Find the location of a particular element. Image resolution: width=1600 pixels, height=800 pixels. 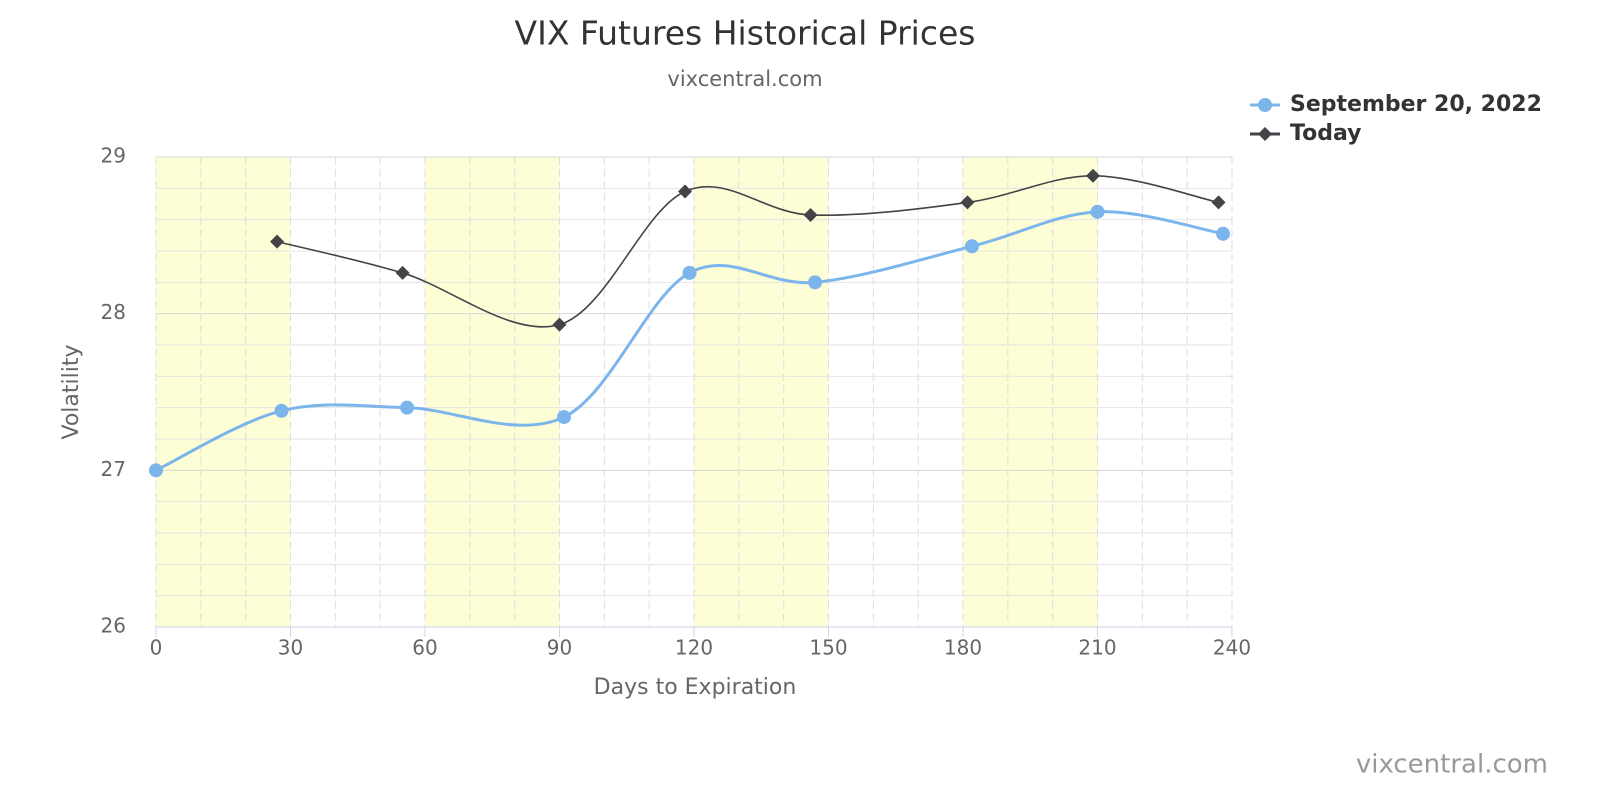

x-tick-label: 60 is located at coordinates (424, 648).